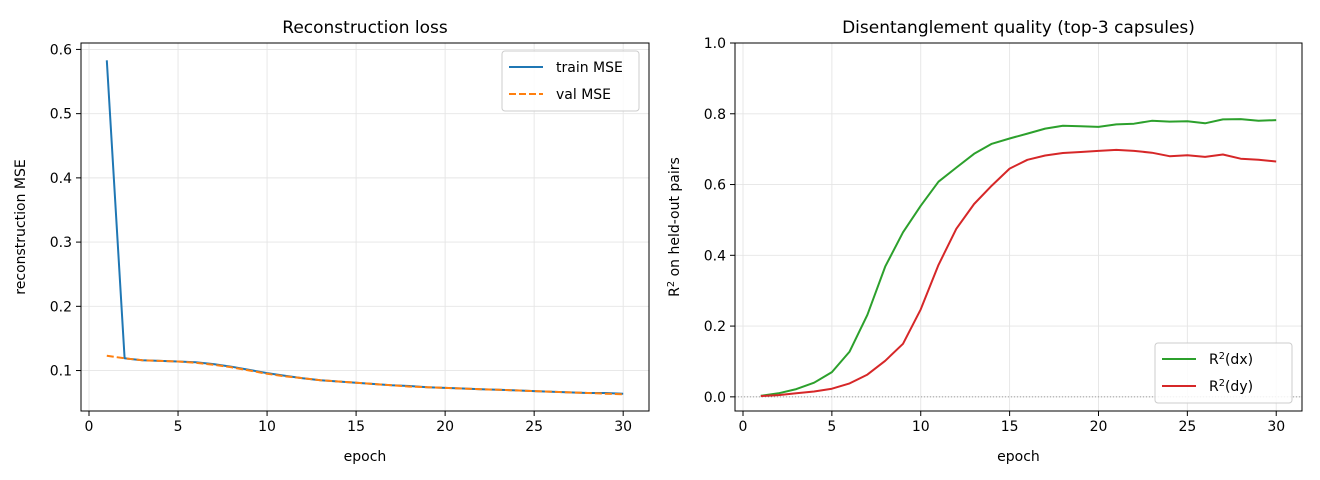 This screenshot has width=1320, height=480. I want to click on y-tick-label: 1.0, so click(715, 44).